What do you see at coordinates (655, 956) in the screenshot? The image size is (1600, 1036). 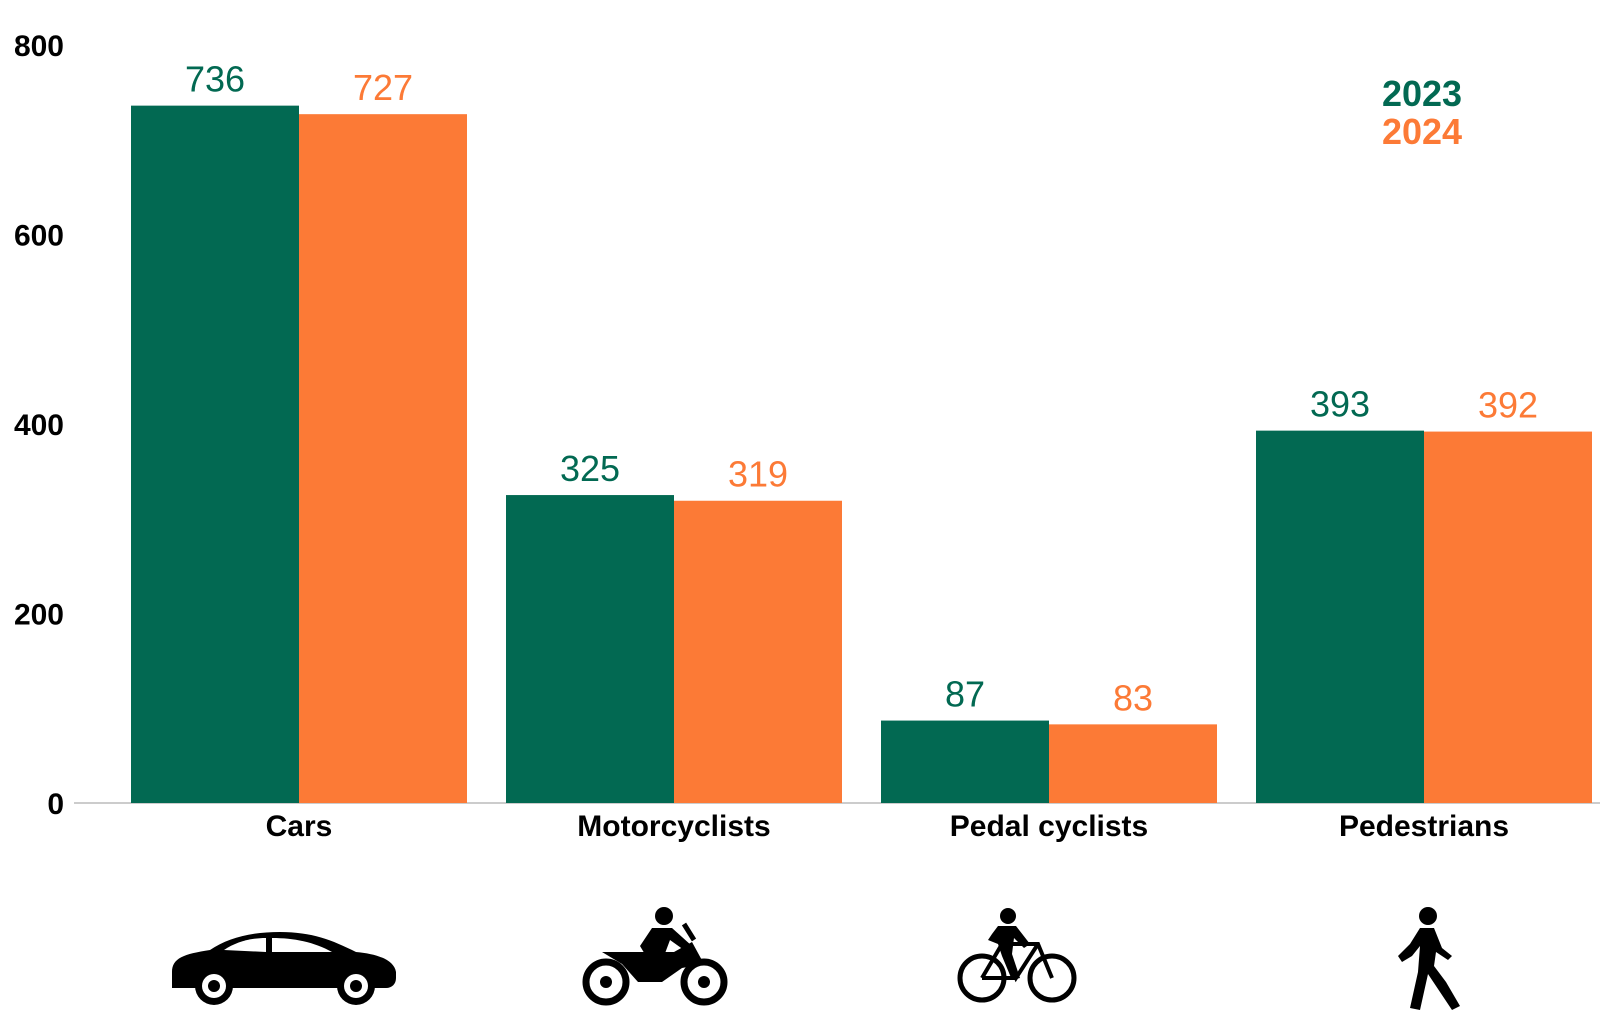 I see `motorcycle-icon` at bounding box center [655, 956].